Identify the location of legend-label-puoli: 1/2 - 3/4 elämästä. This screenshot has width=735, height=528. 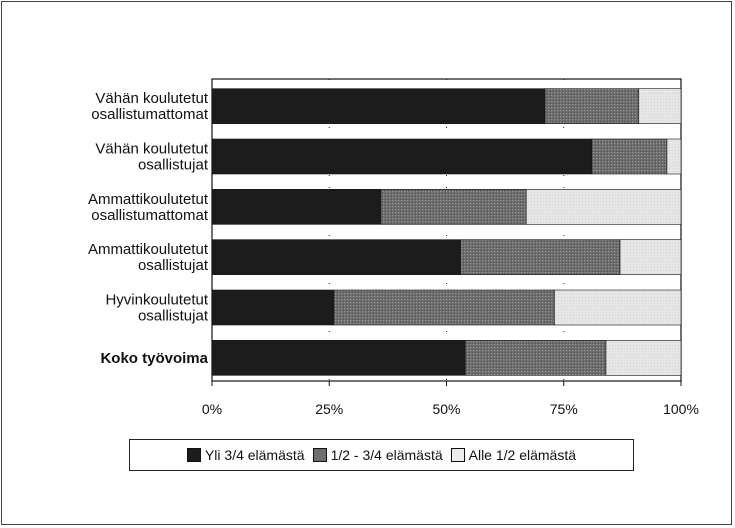
(386, 455).